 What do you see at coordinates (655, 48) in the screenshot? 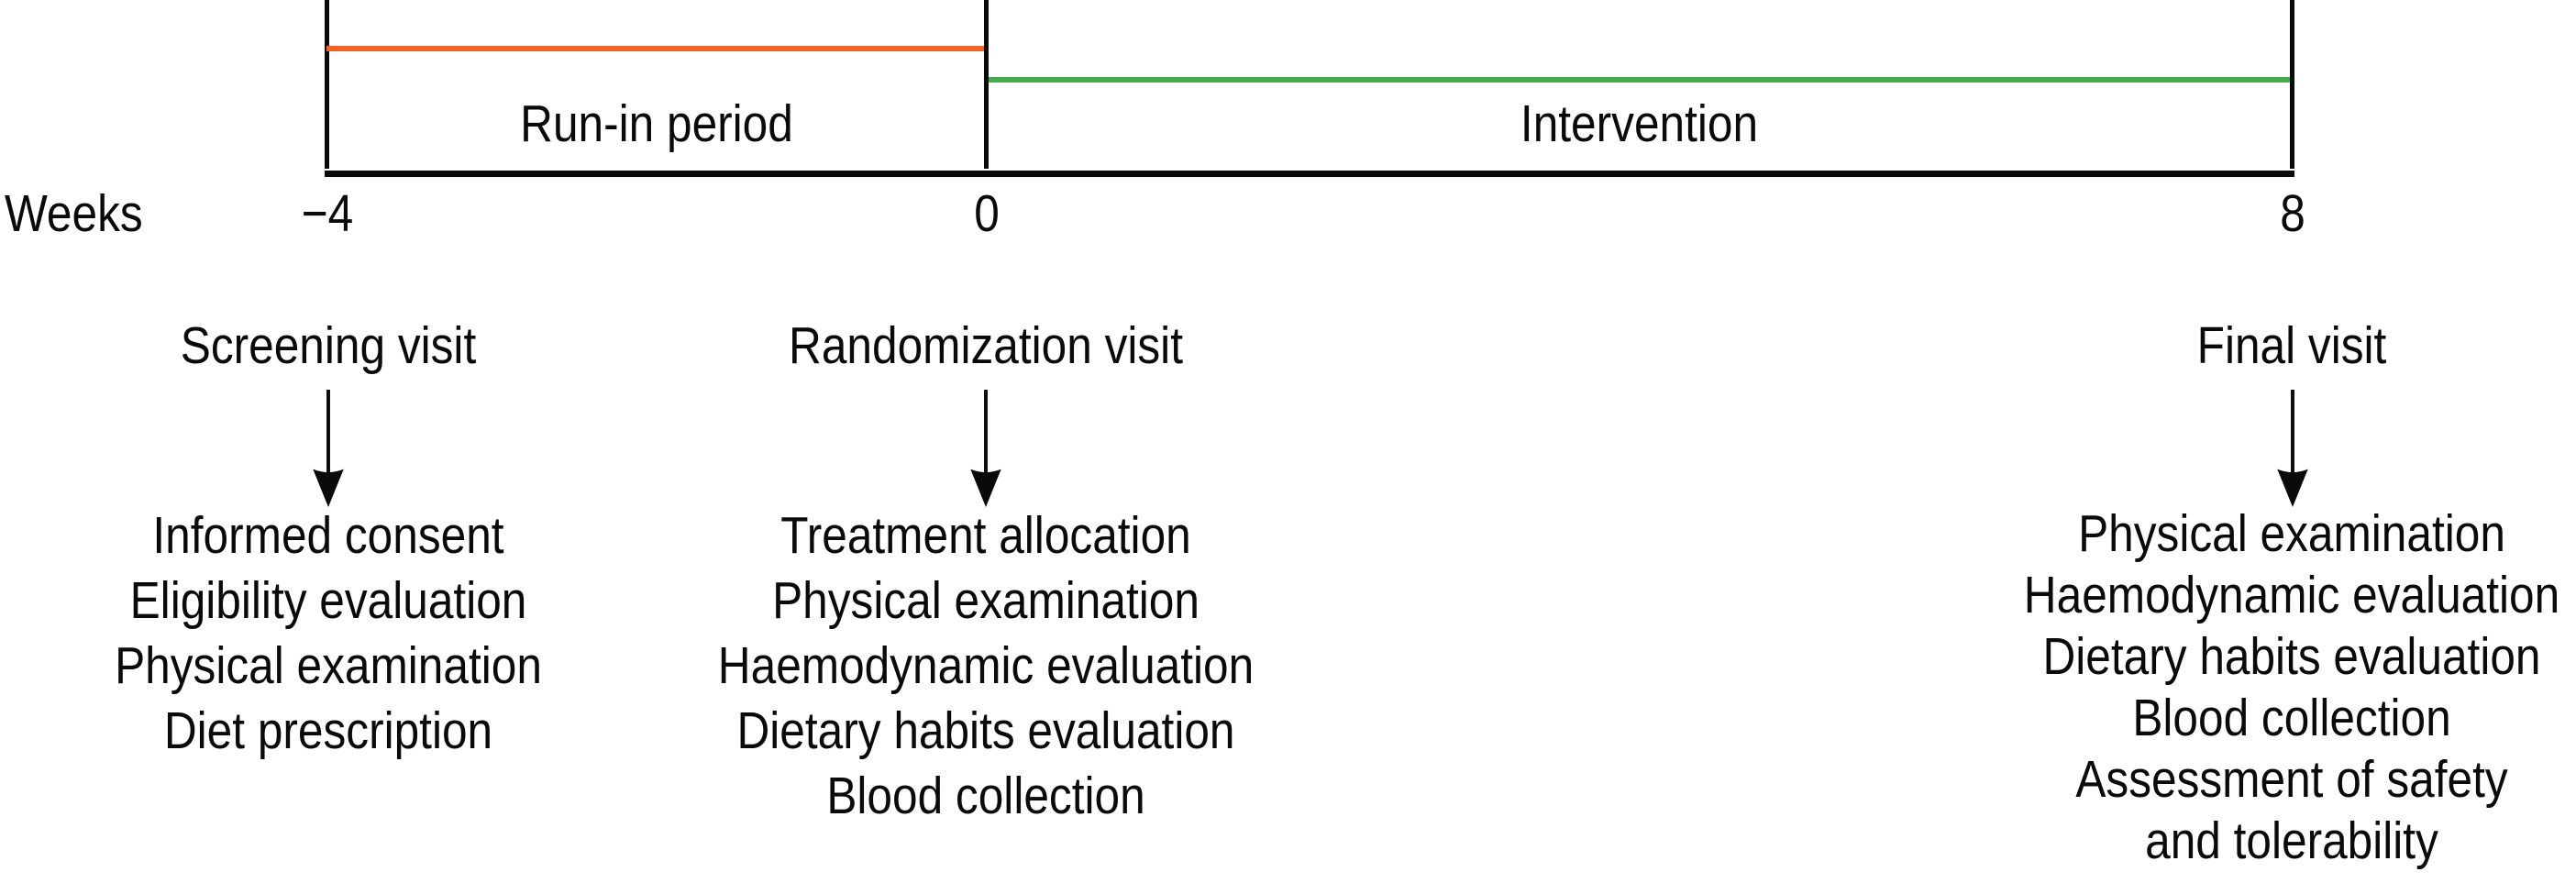
I see `run-in-period-line` at bounding box center [655, 48].